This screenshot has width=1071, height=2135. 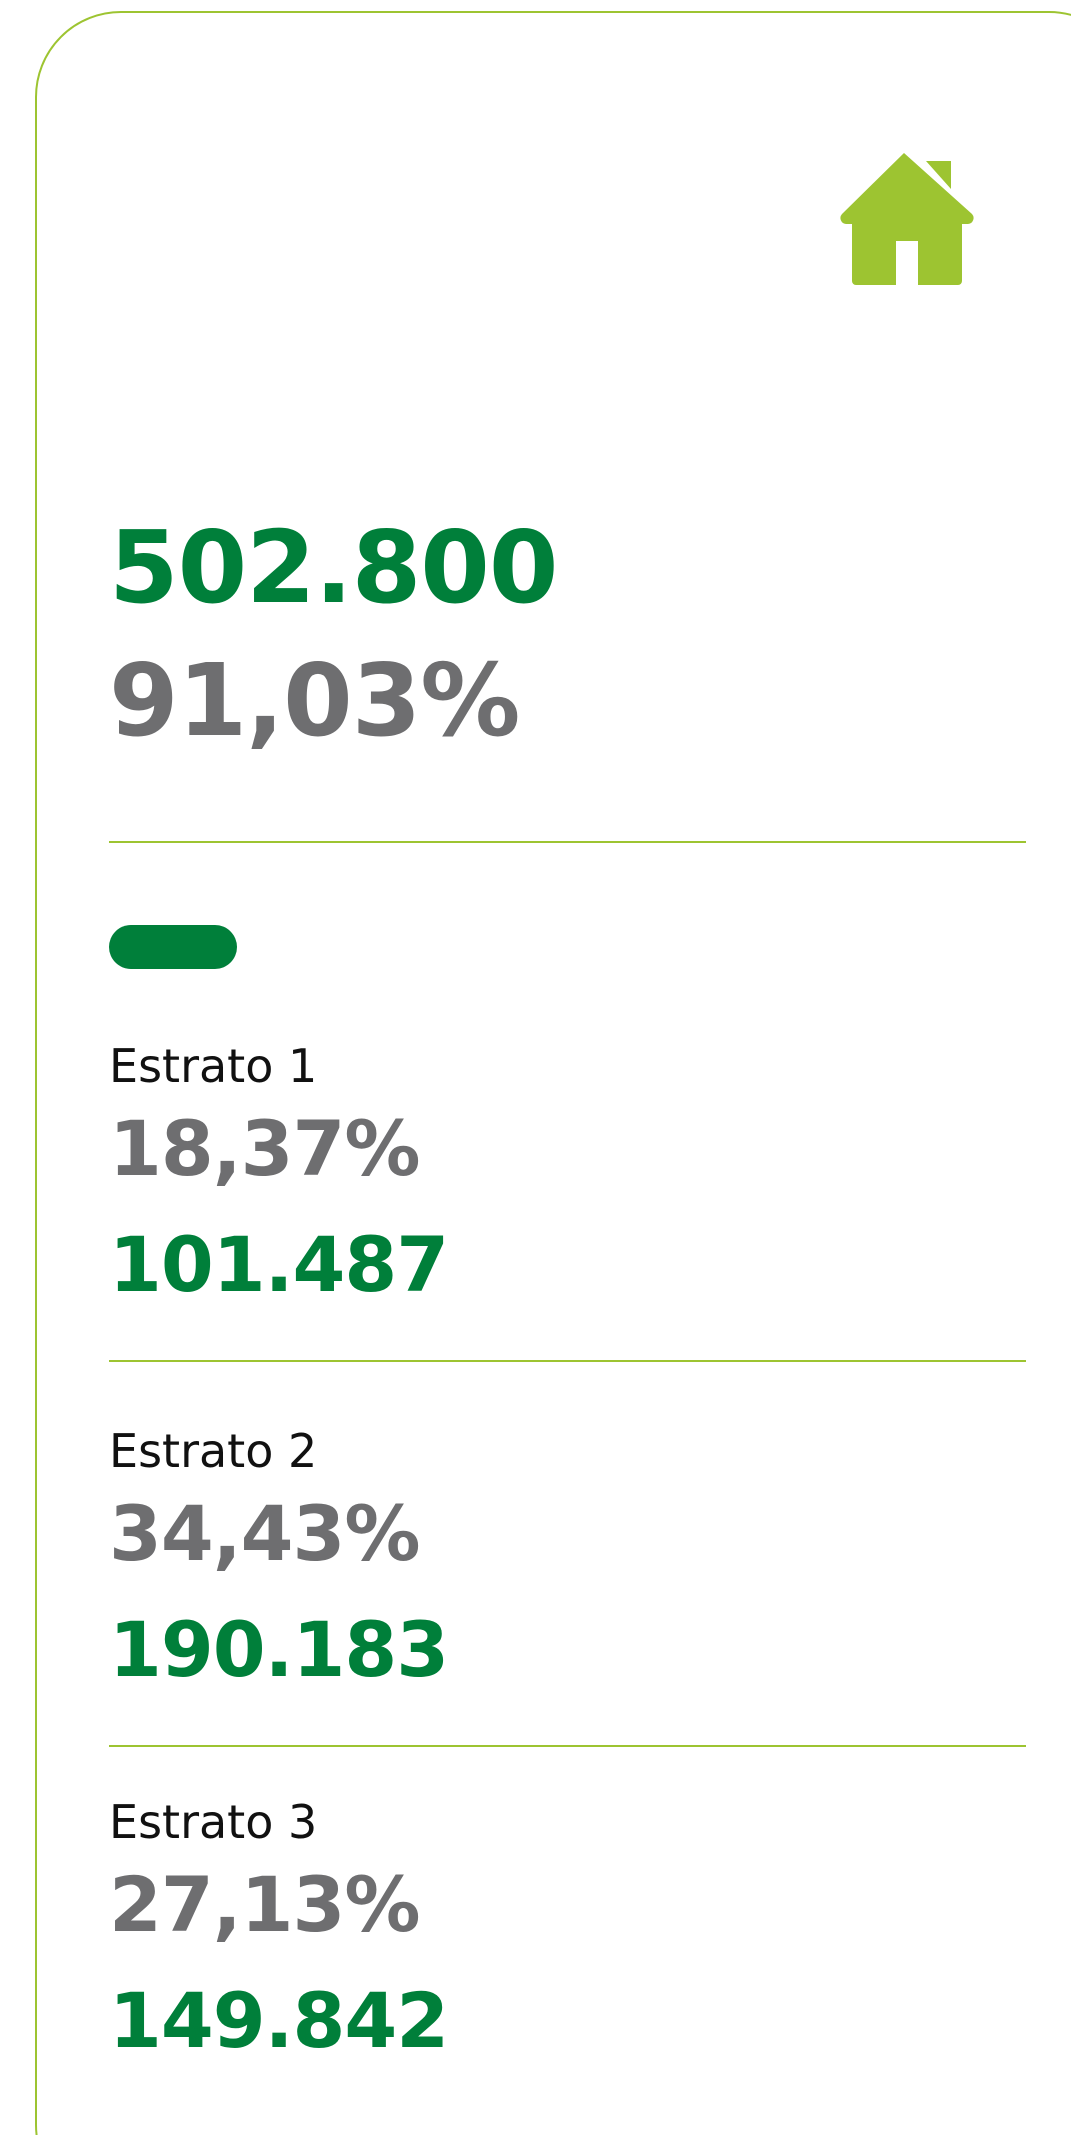 What do you see at coordinates (213, 1451) in the screenshot?
I see `stratum-label: Estrato 2` at bounding box center [213, 1451].